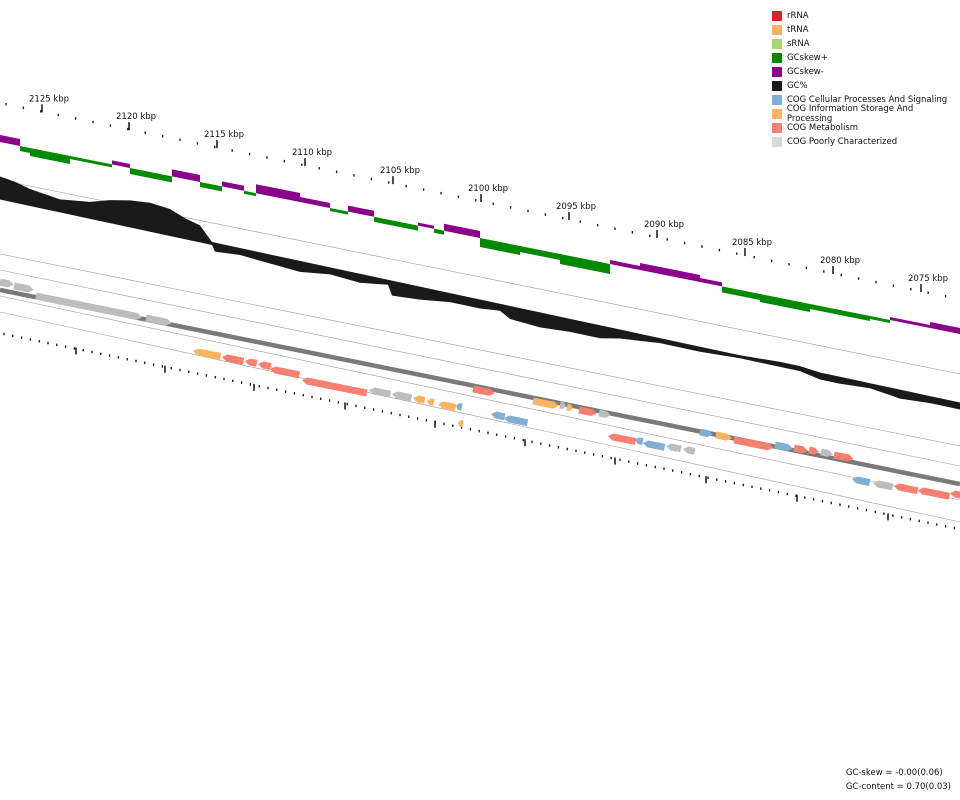 This screenshot has height=800, width=960. I want to click on scale-label: 2080 kbp, so click(840, 261).